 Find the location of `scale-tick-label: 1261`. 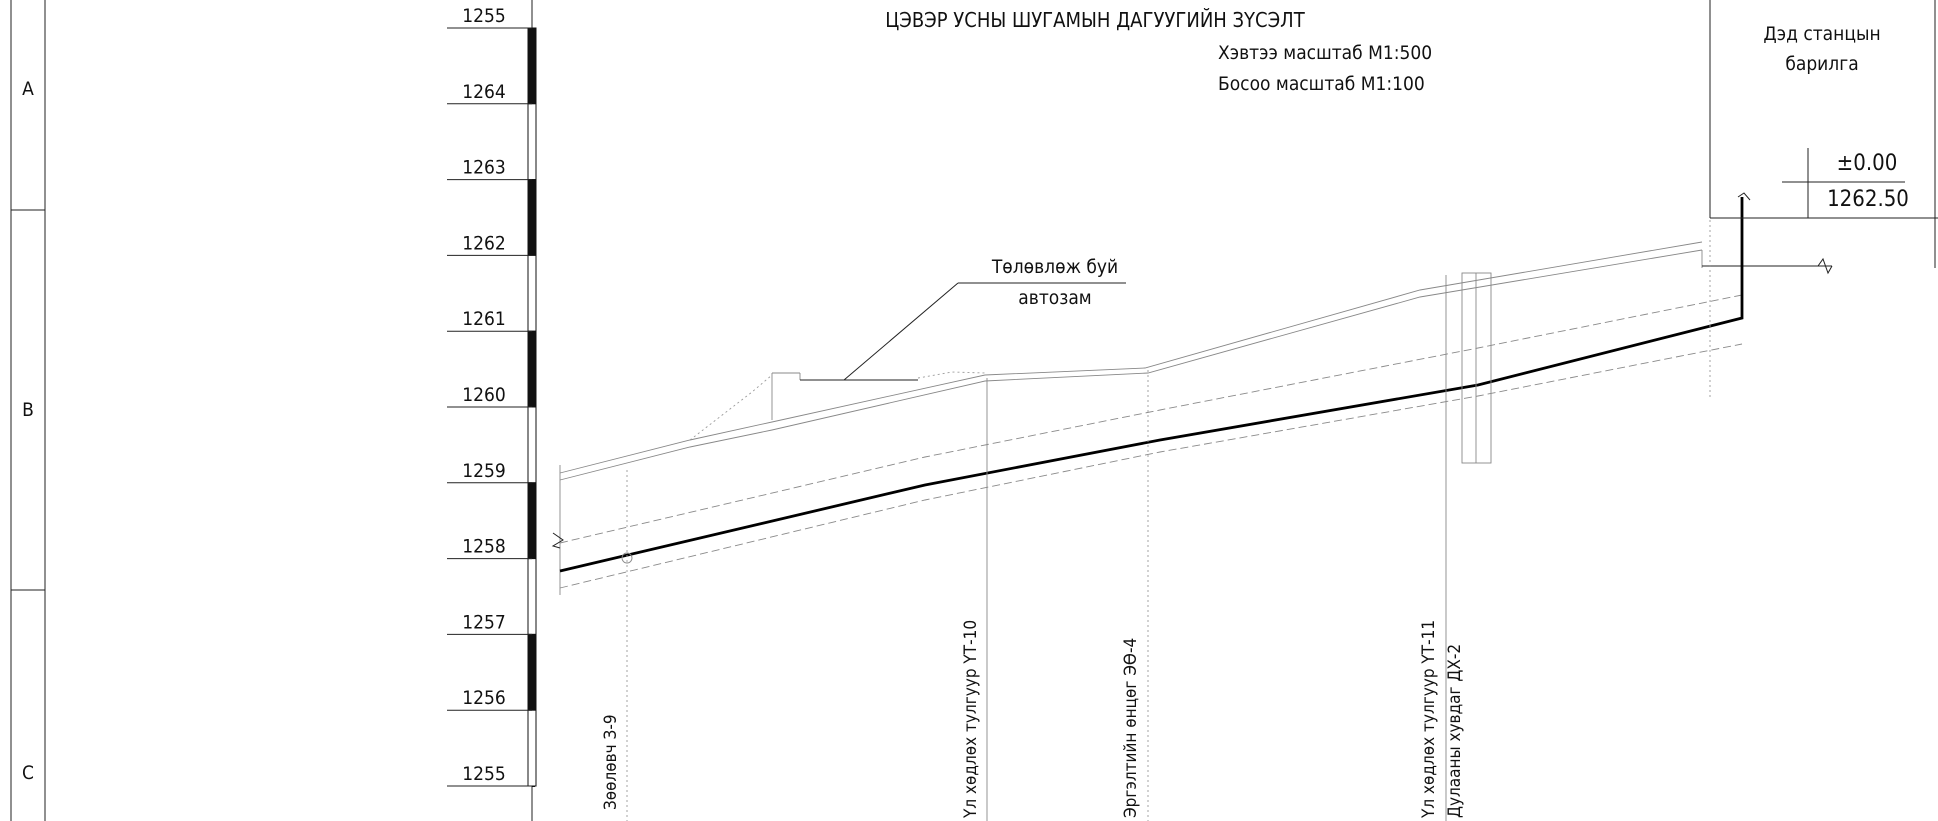

scale-tick-label: 1261 is located at coordinates (484, 319).